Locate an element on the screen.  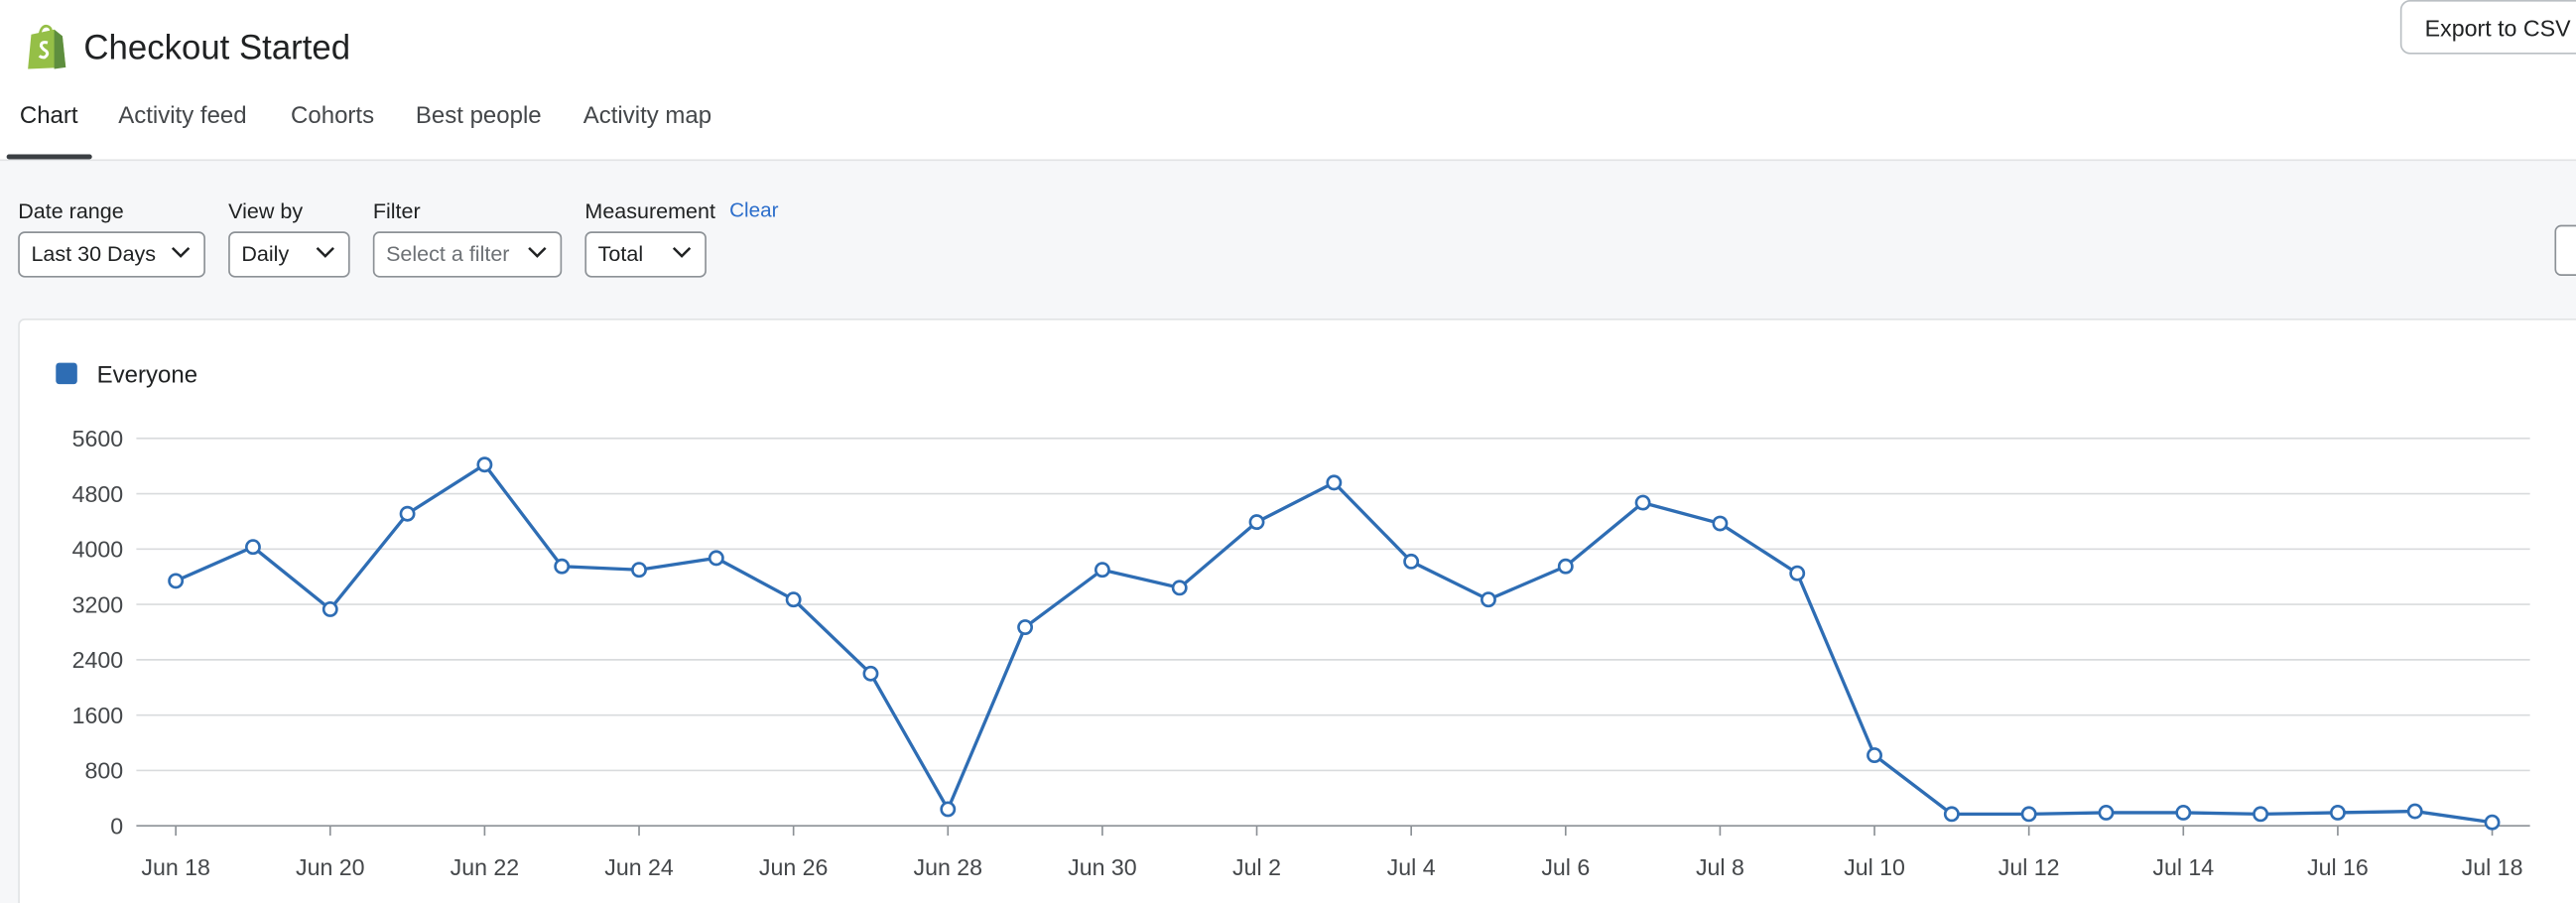
export-button: Export to CSV is located at coordinates (2488, 28).